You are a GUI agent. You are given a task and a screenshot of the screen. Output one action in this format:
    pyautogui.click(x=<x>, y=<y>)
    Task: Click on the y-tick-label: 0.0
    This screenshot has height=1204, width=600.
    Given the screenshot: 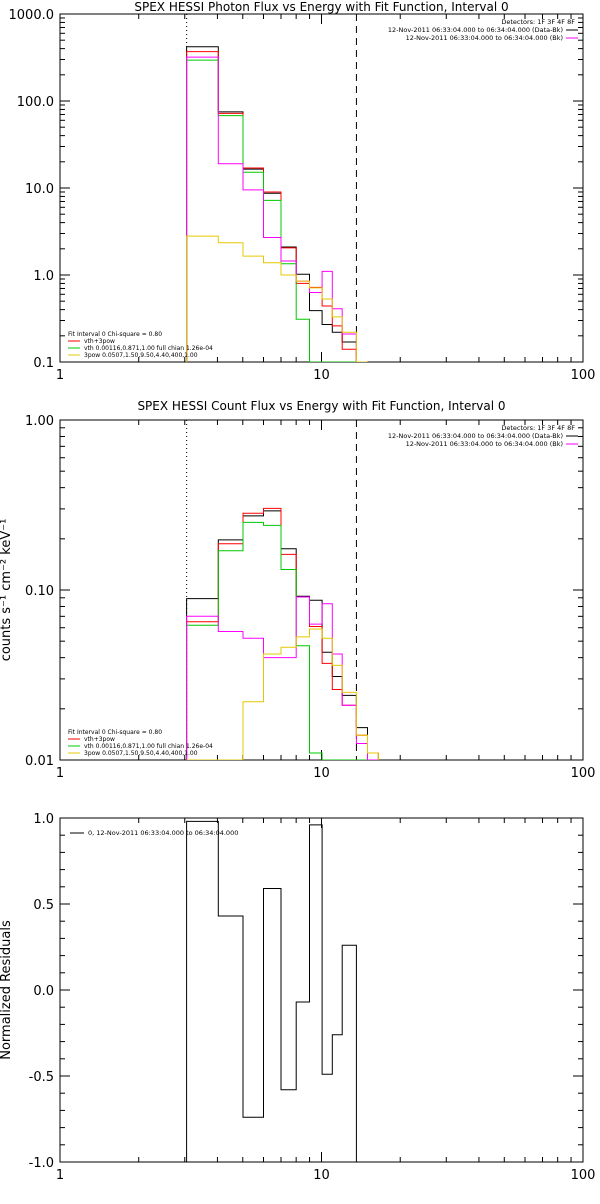 What is the action you would take?
    pyautogui.click(x=43, y=991)
    